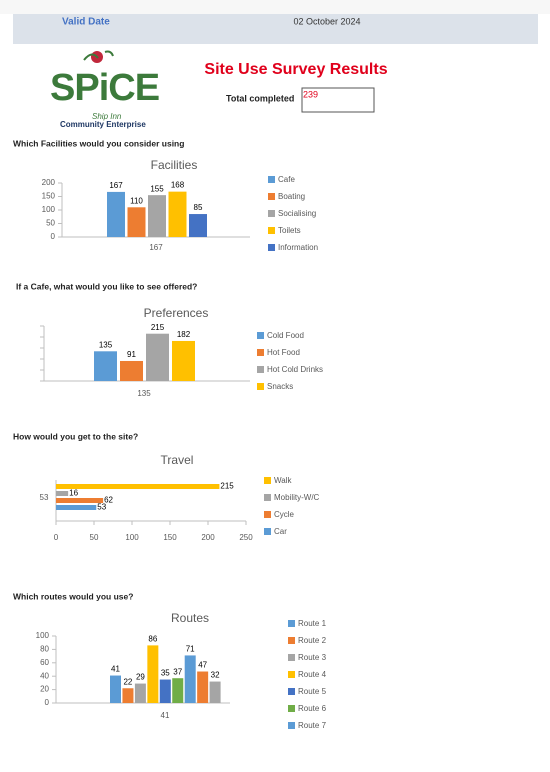 Image resolution: width=550 pixels, height=772 pixels. What do you see at coordinates (190, 618) in the screenshot?
I see `chart-title: Routes` at bounding box center [190, 618].